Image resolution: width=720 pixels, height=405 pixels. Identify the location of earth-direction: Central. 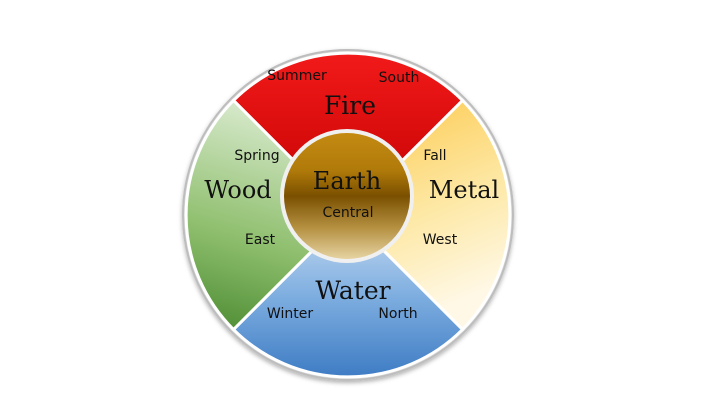
(348, 213).